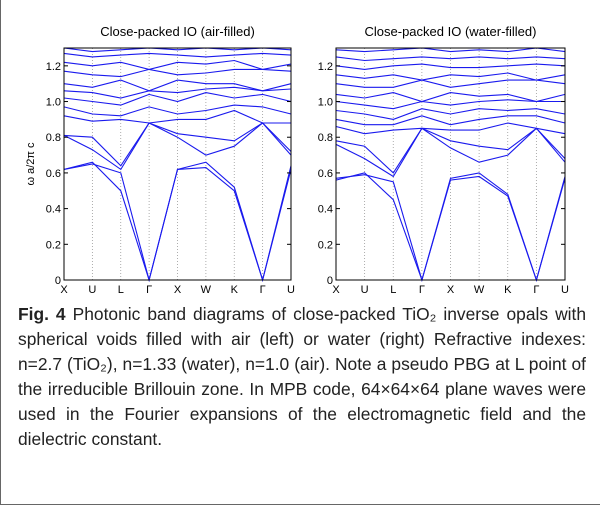 The width and height of the screenshot is (602, 507). What do you see at coordinates (451, 31) in the screenshot?
I see `chart-title: Close-packed IO (water-filled)` at bounding box center [451, 31].